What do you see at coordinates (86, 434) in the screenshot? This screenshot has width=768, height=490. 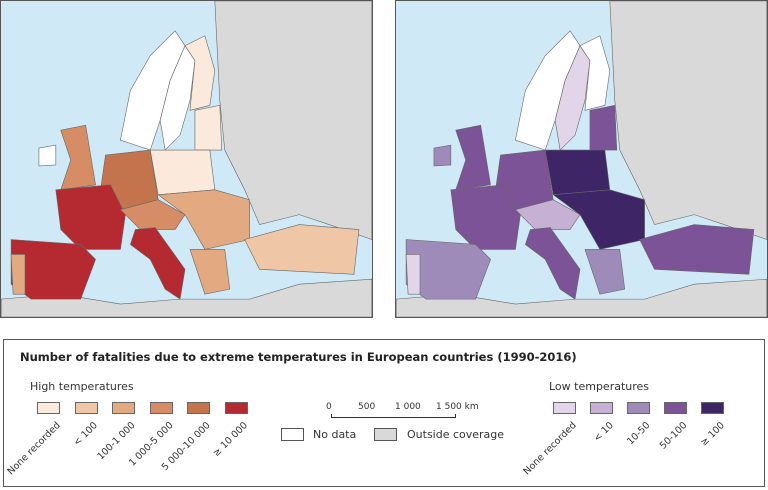 I see `high-label: < 100` at bounding box center [86, 434].